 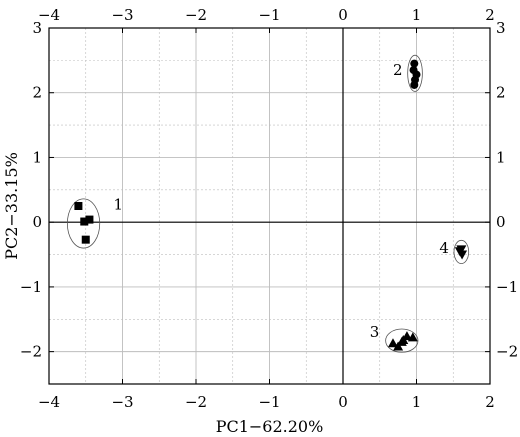 What do you see at coordinates (501, 222) in the screenshot?
I see `y-tick-label-right: 0` at bounding box center [501, 222].